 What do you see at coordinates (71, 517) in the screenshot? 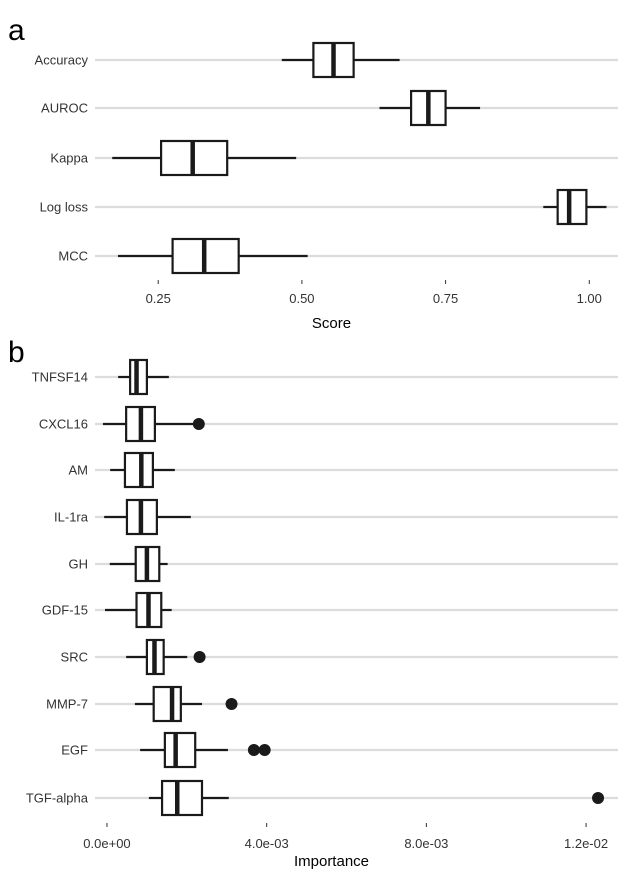
I see `category-label: IL-1ra` at bounding box center [71, 517].